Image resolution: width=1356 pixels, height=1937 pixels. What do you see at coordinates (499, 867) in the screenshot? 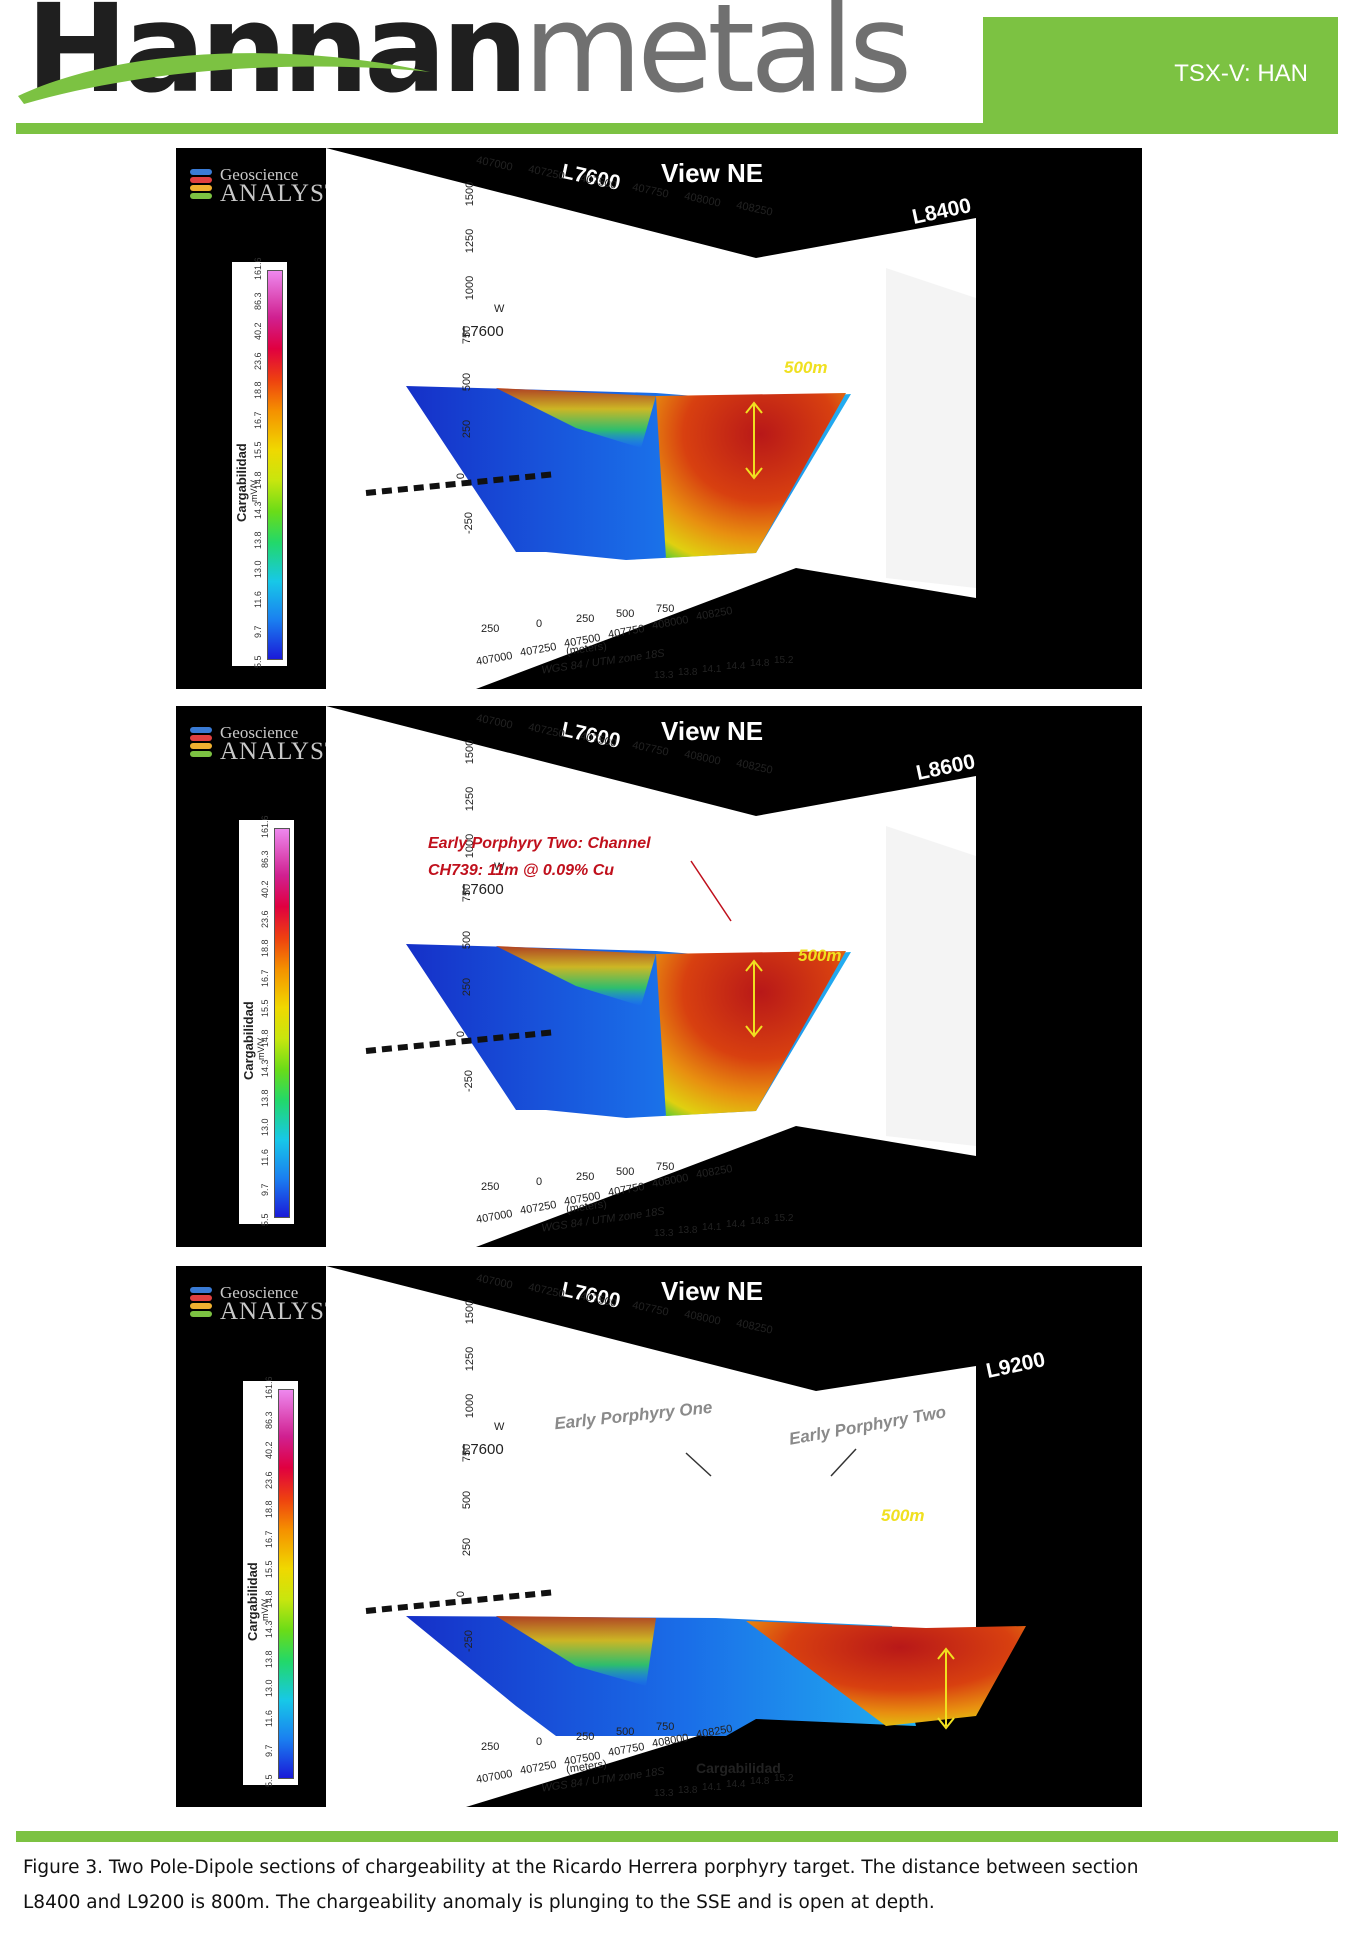
I see `west-label: W` at bounding box center [499, 867].